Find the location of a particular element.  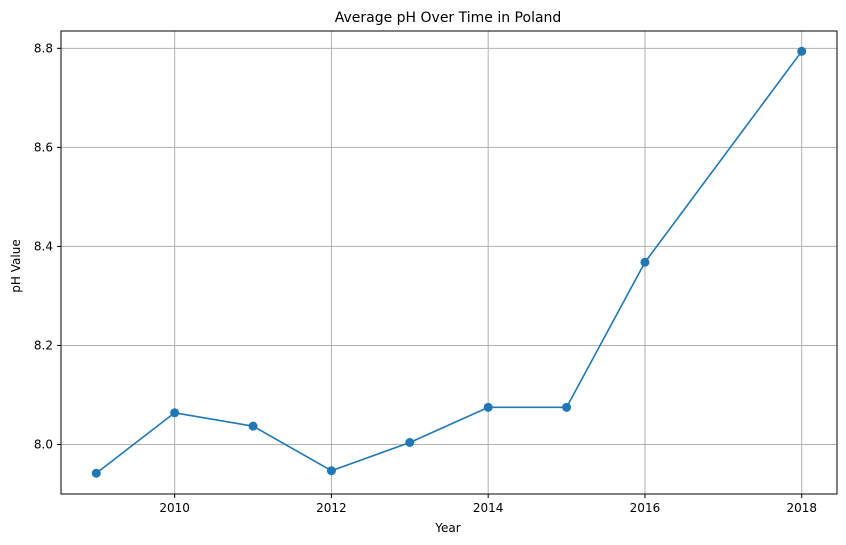

y-tick-label: 8.8 is located at coordinates (43, 48).